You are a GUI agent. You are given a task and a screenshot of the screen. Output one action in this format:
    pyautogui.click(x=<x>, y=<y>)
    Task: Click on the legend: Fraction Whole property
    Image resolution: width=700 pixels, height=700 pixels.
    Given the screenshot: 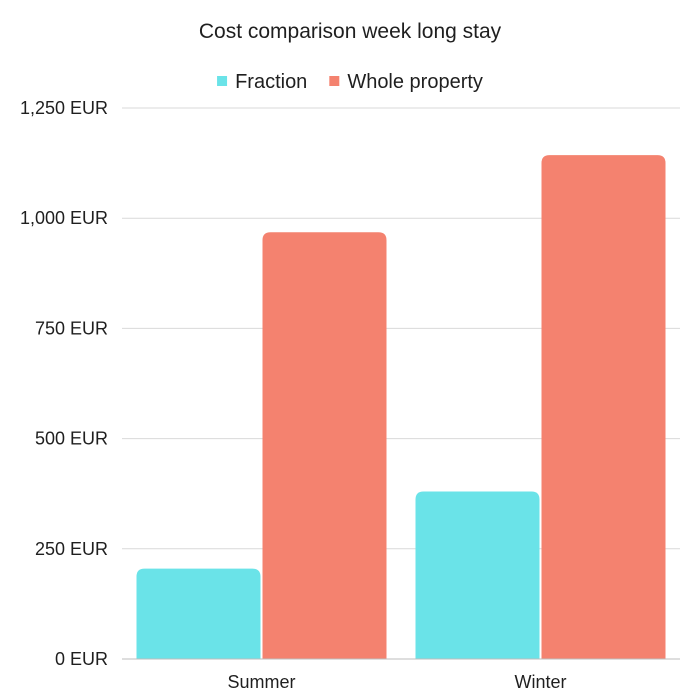 What is the action you would take?
    pyautogui.click(x=350, y=82)
    